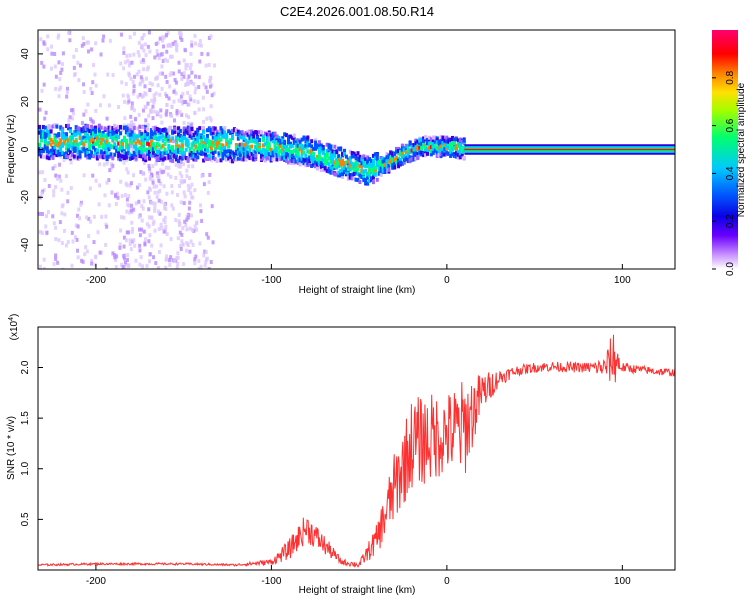 This screenshot has height=600, width=750. I want to click on colorbar-tick-label: 0.8, so click(730, 77).